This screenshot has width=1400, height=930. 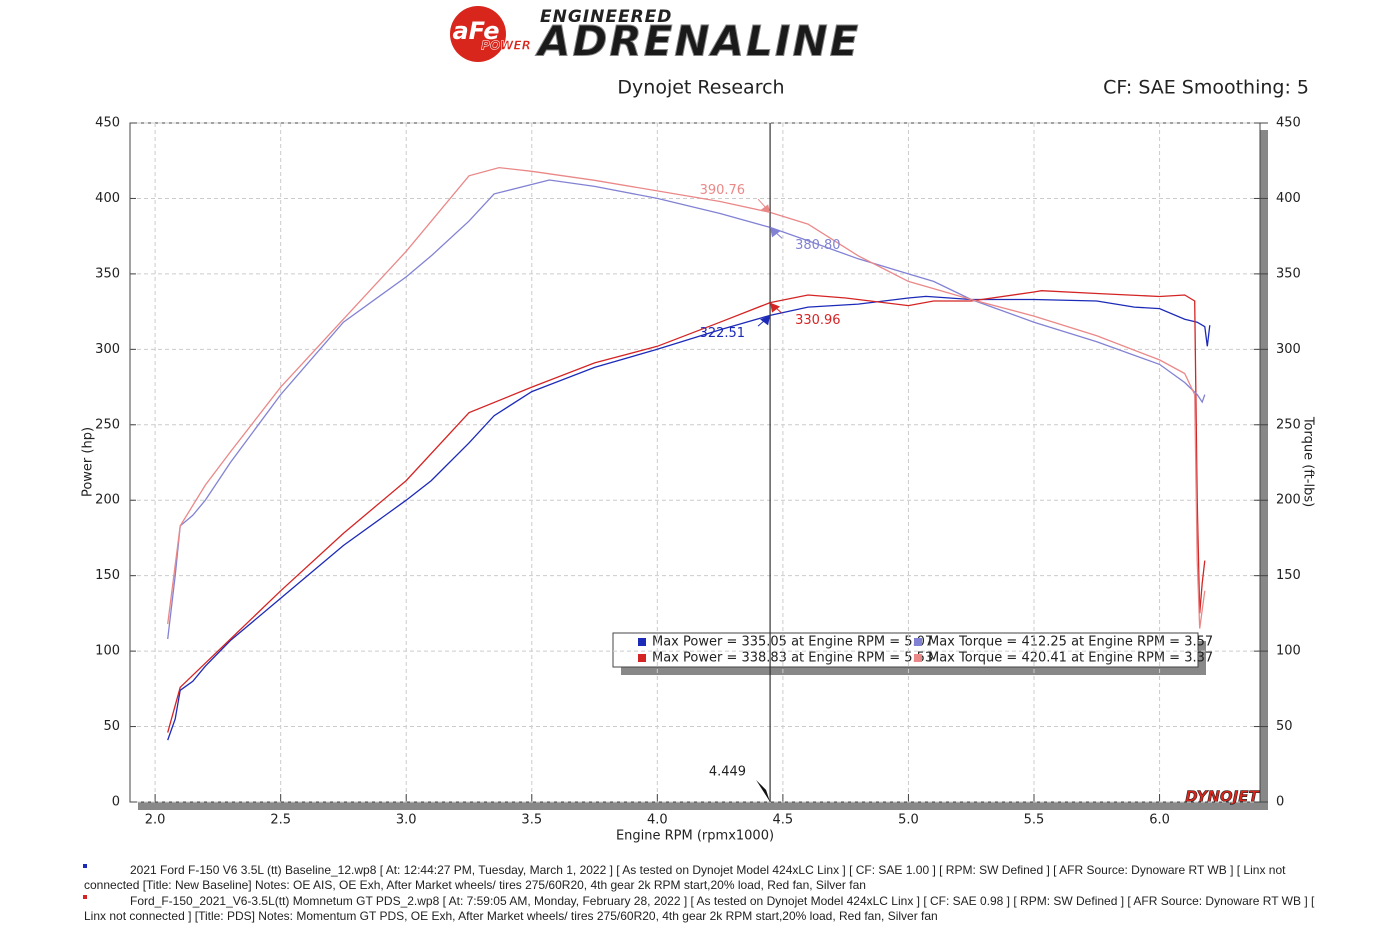 What do you see at coordinates (697, 41) in the screenshot?
I see `logo-main: ADRENALINE` at bounding box center [697, 41].